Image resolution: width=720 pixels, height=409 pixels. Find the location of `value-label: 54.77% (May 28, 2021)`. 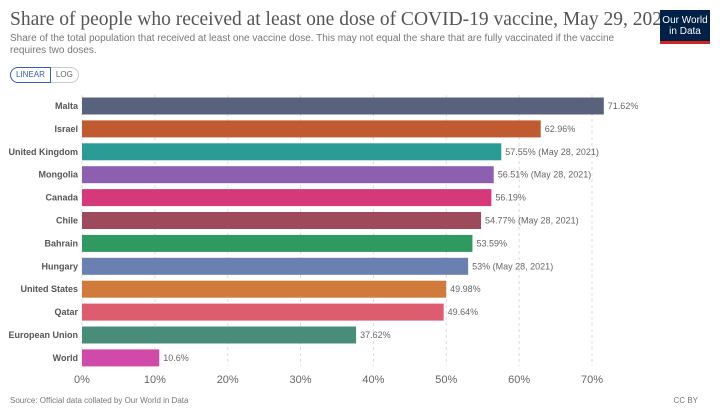

value-label: 54.77% (May 28, 2021) is located at coordinates (532, 221).